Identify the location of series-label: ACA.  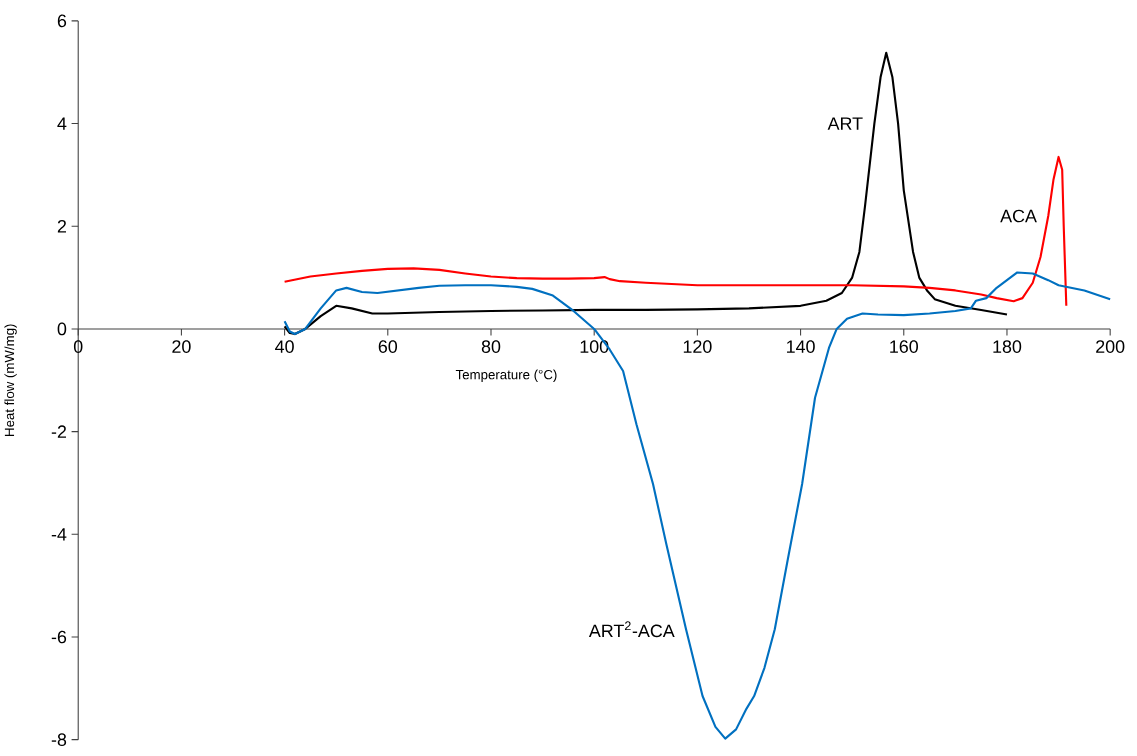
(1018, 216).